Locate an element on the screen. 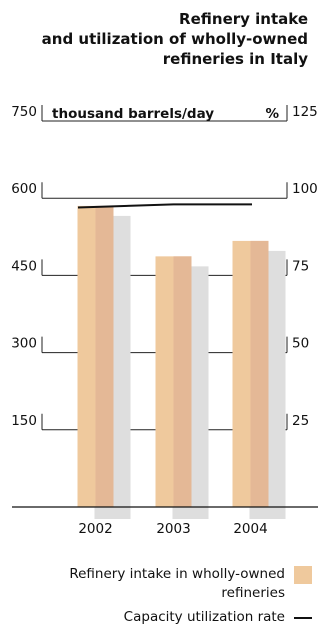 This screenshot has height=627, width=320. y-tick-label-left: 450 is located at coordinates (24, 266).